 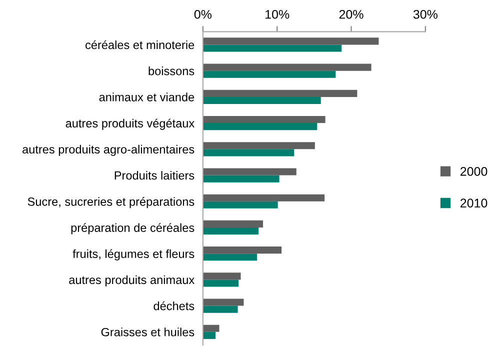 What do you see at coordinates (132, 228) in the screenshot?
I see `y-tick-label: préparation de céréales` at bounding box center [132, 228].